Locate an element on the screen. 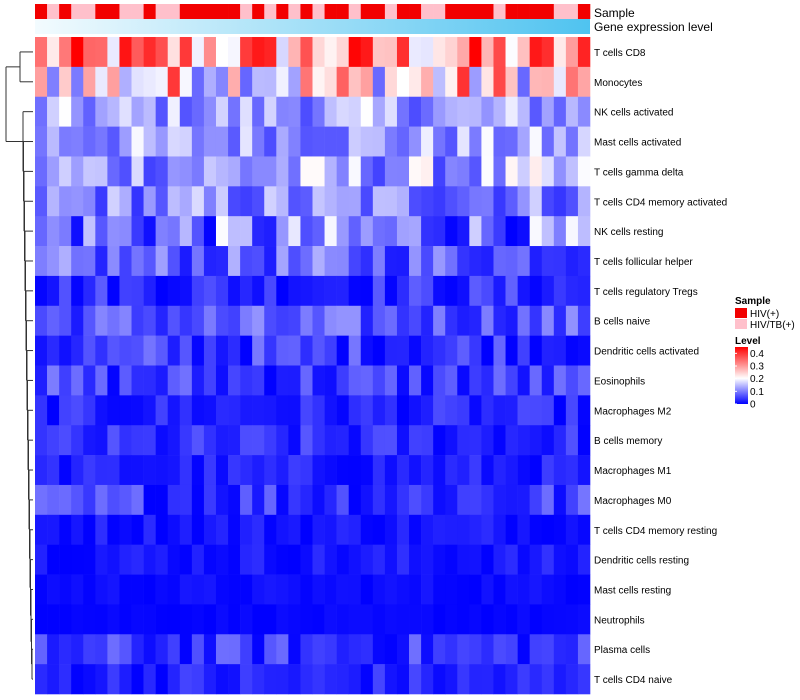  legend-swatch-hiv is located at coordinates (741, 313).